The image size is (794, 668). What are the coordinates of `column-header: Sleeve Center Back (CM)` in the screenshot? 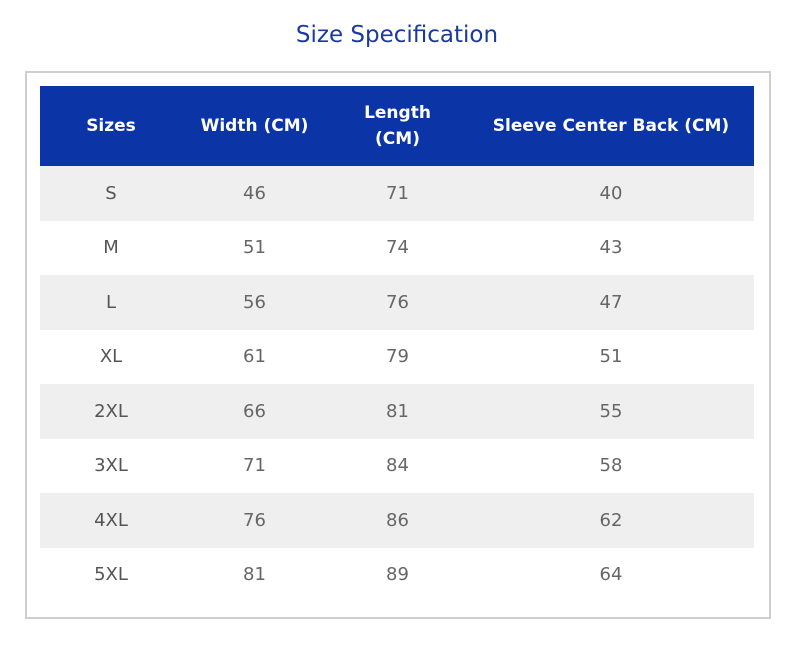 It's located at (611, 126).